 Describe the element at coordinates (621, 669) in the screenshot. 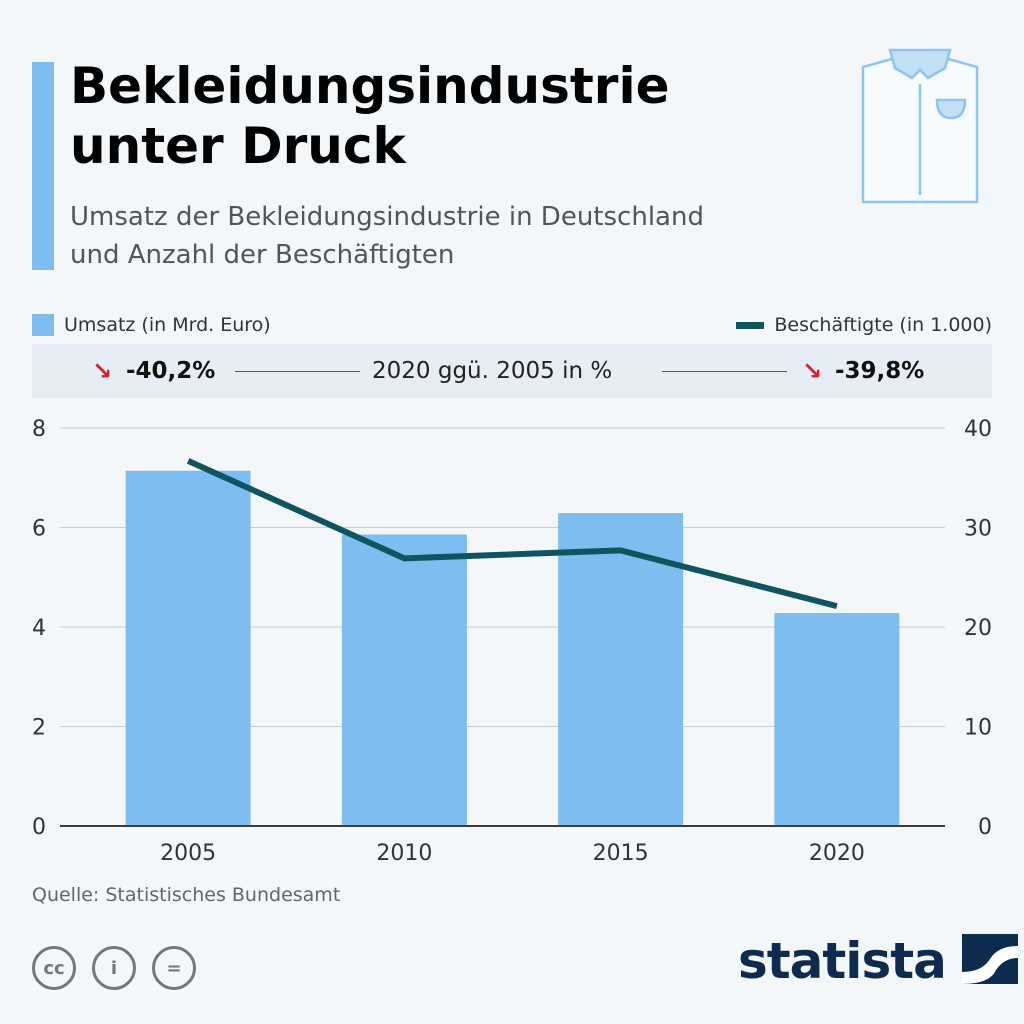

I see `bar-2015` at that location.